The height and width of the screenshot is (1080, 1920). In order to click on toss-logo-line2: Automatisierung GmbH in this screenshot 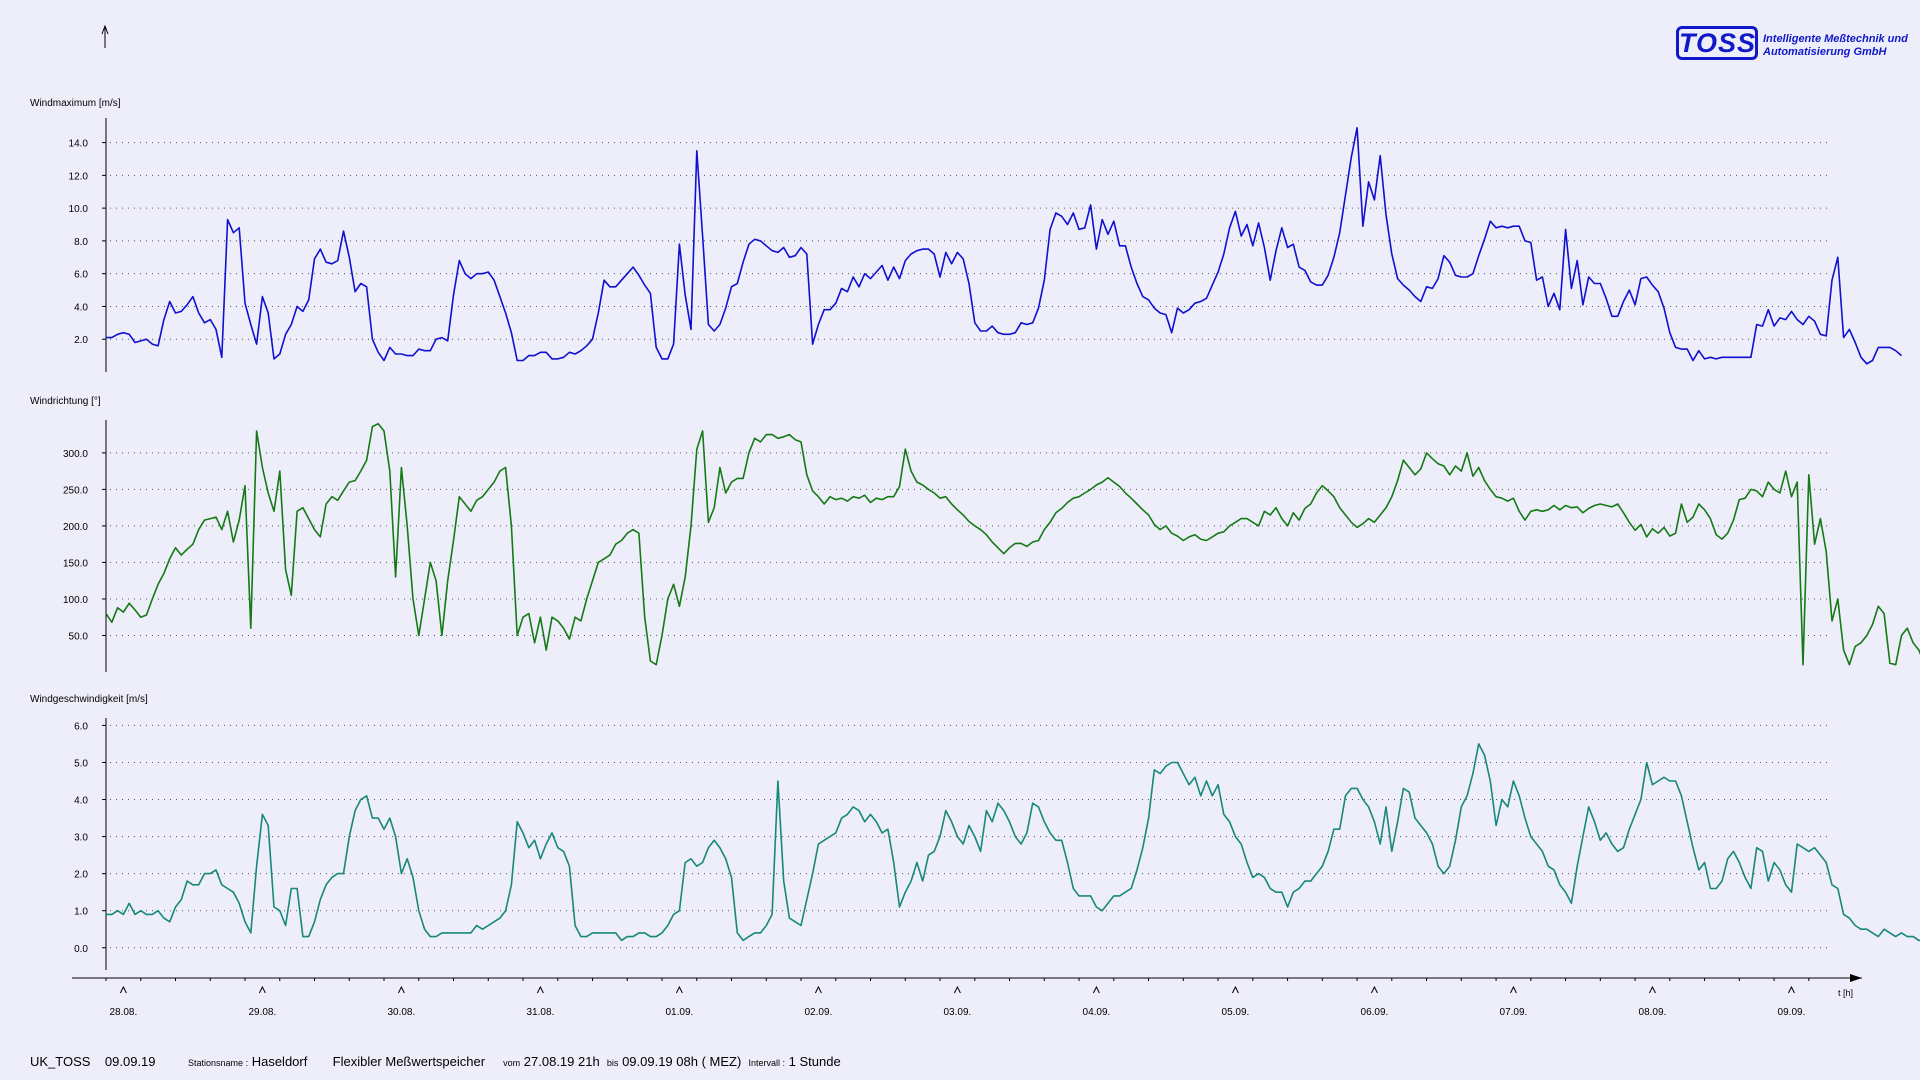, I will do `click(1825, 52)`.